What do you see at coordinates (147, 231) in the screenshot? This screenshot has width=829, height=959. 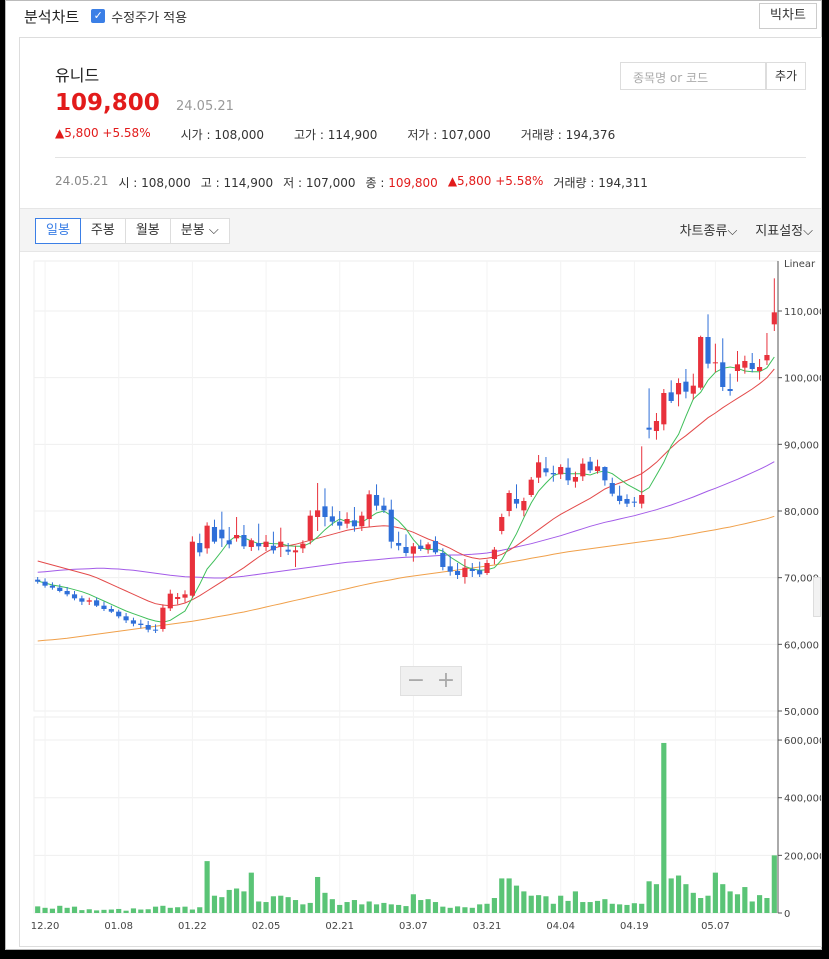 I see `tab-monthly: 월봉` at bounding box center [147, 231].